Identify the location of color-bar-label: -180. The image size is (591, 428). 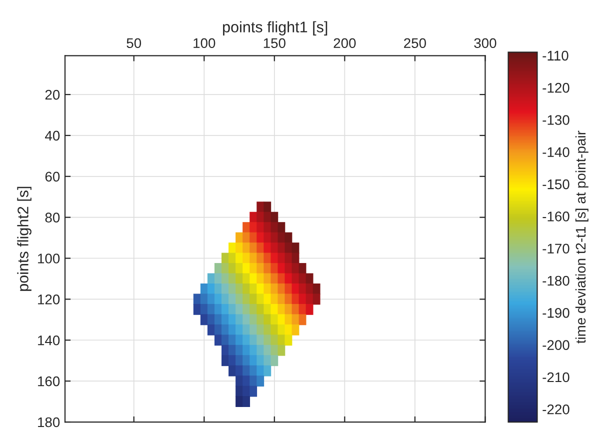
(556, 281).